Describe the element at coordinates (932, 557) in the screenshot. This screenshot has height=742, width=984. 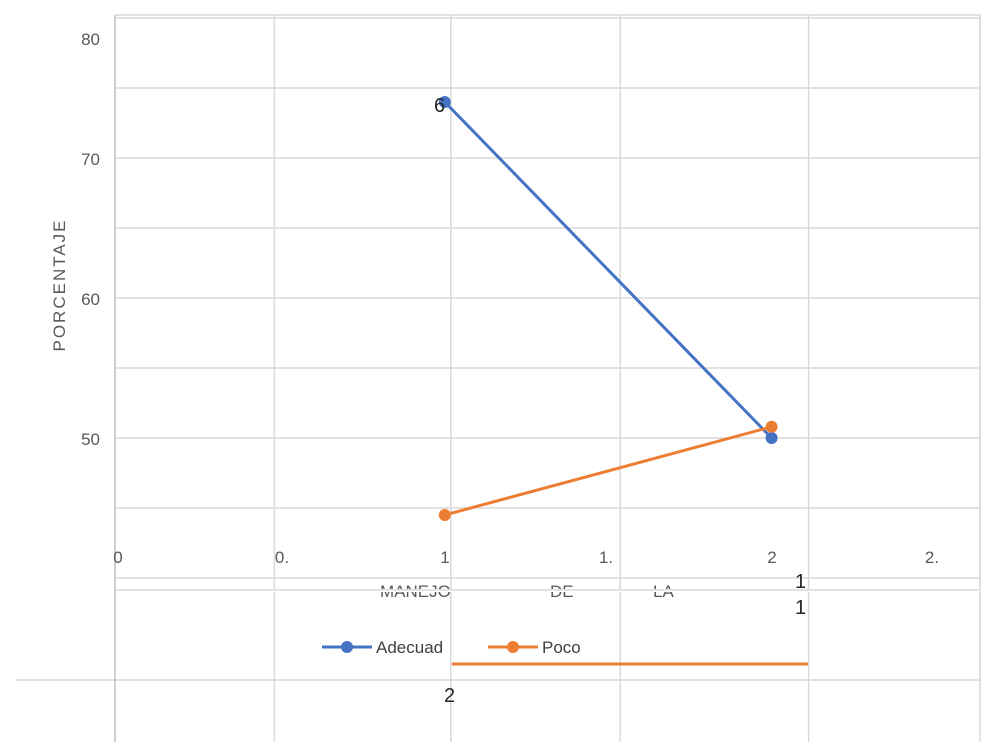
I see `x-tick-2-5: 2.` at that location.